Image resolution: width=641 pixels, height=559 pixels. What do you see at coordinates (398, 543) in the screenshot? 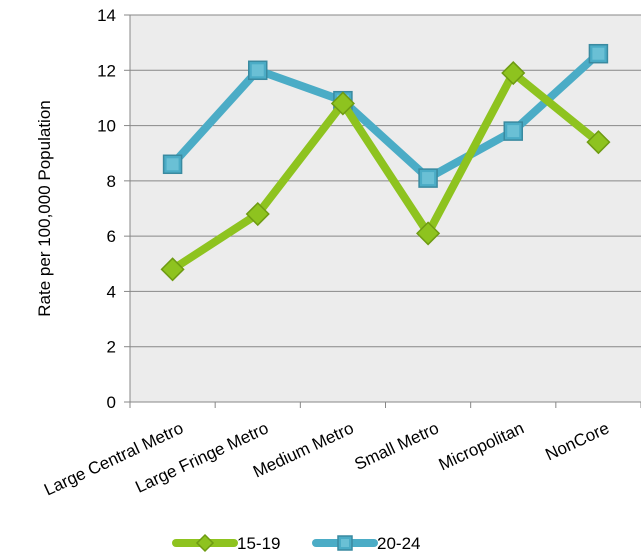
I see `legend-label: 20-24` at bounding box center [398, 543].